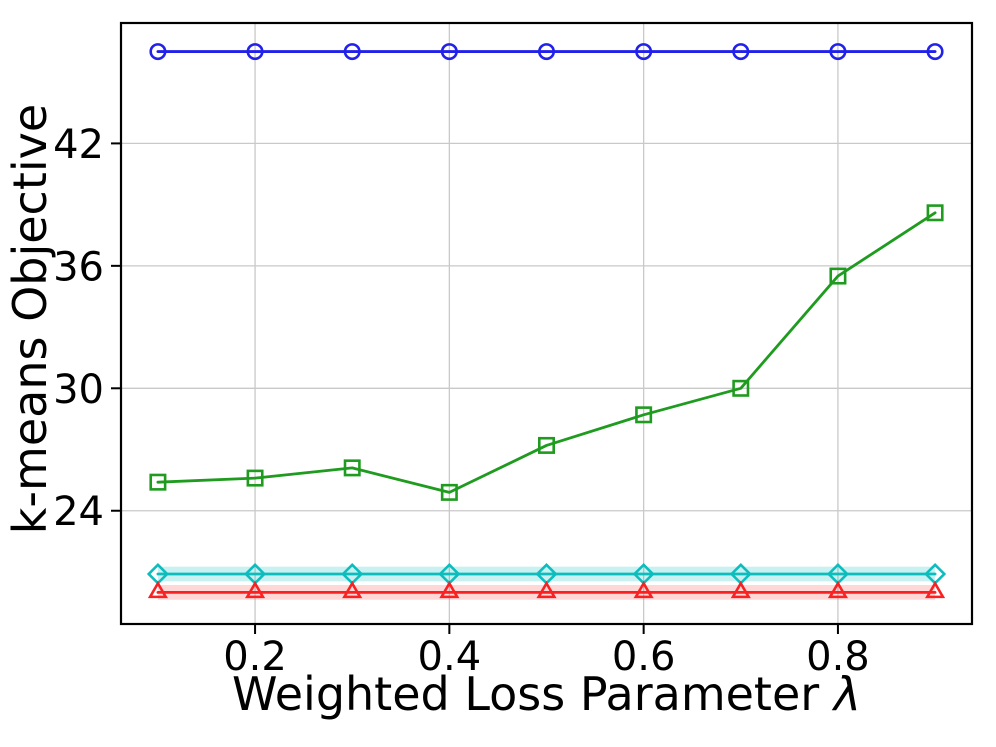 The image size is (996, 747). Describe the element at coordinates (78, 512) in the screenshot. I see `y-tick-label: 24` at that location.